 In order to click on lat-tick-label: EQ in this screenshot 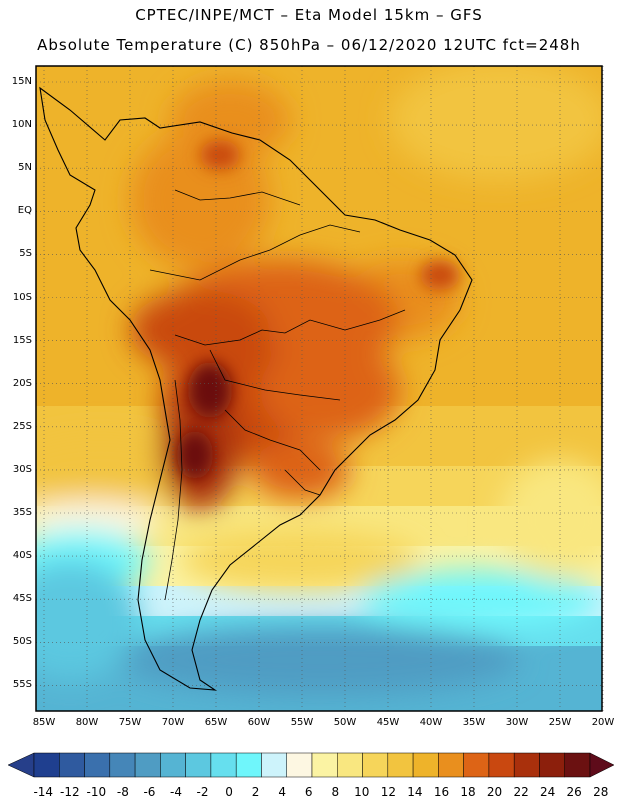, I will do `click(24, 211)`.